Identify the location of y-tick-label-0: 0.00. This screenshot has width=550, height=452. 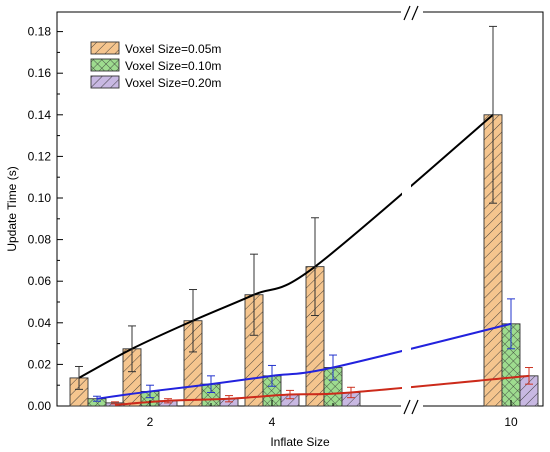
(40, 406).